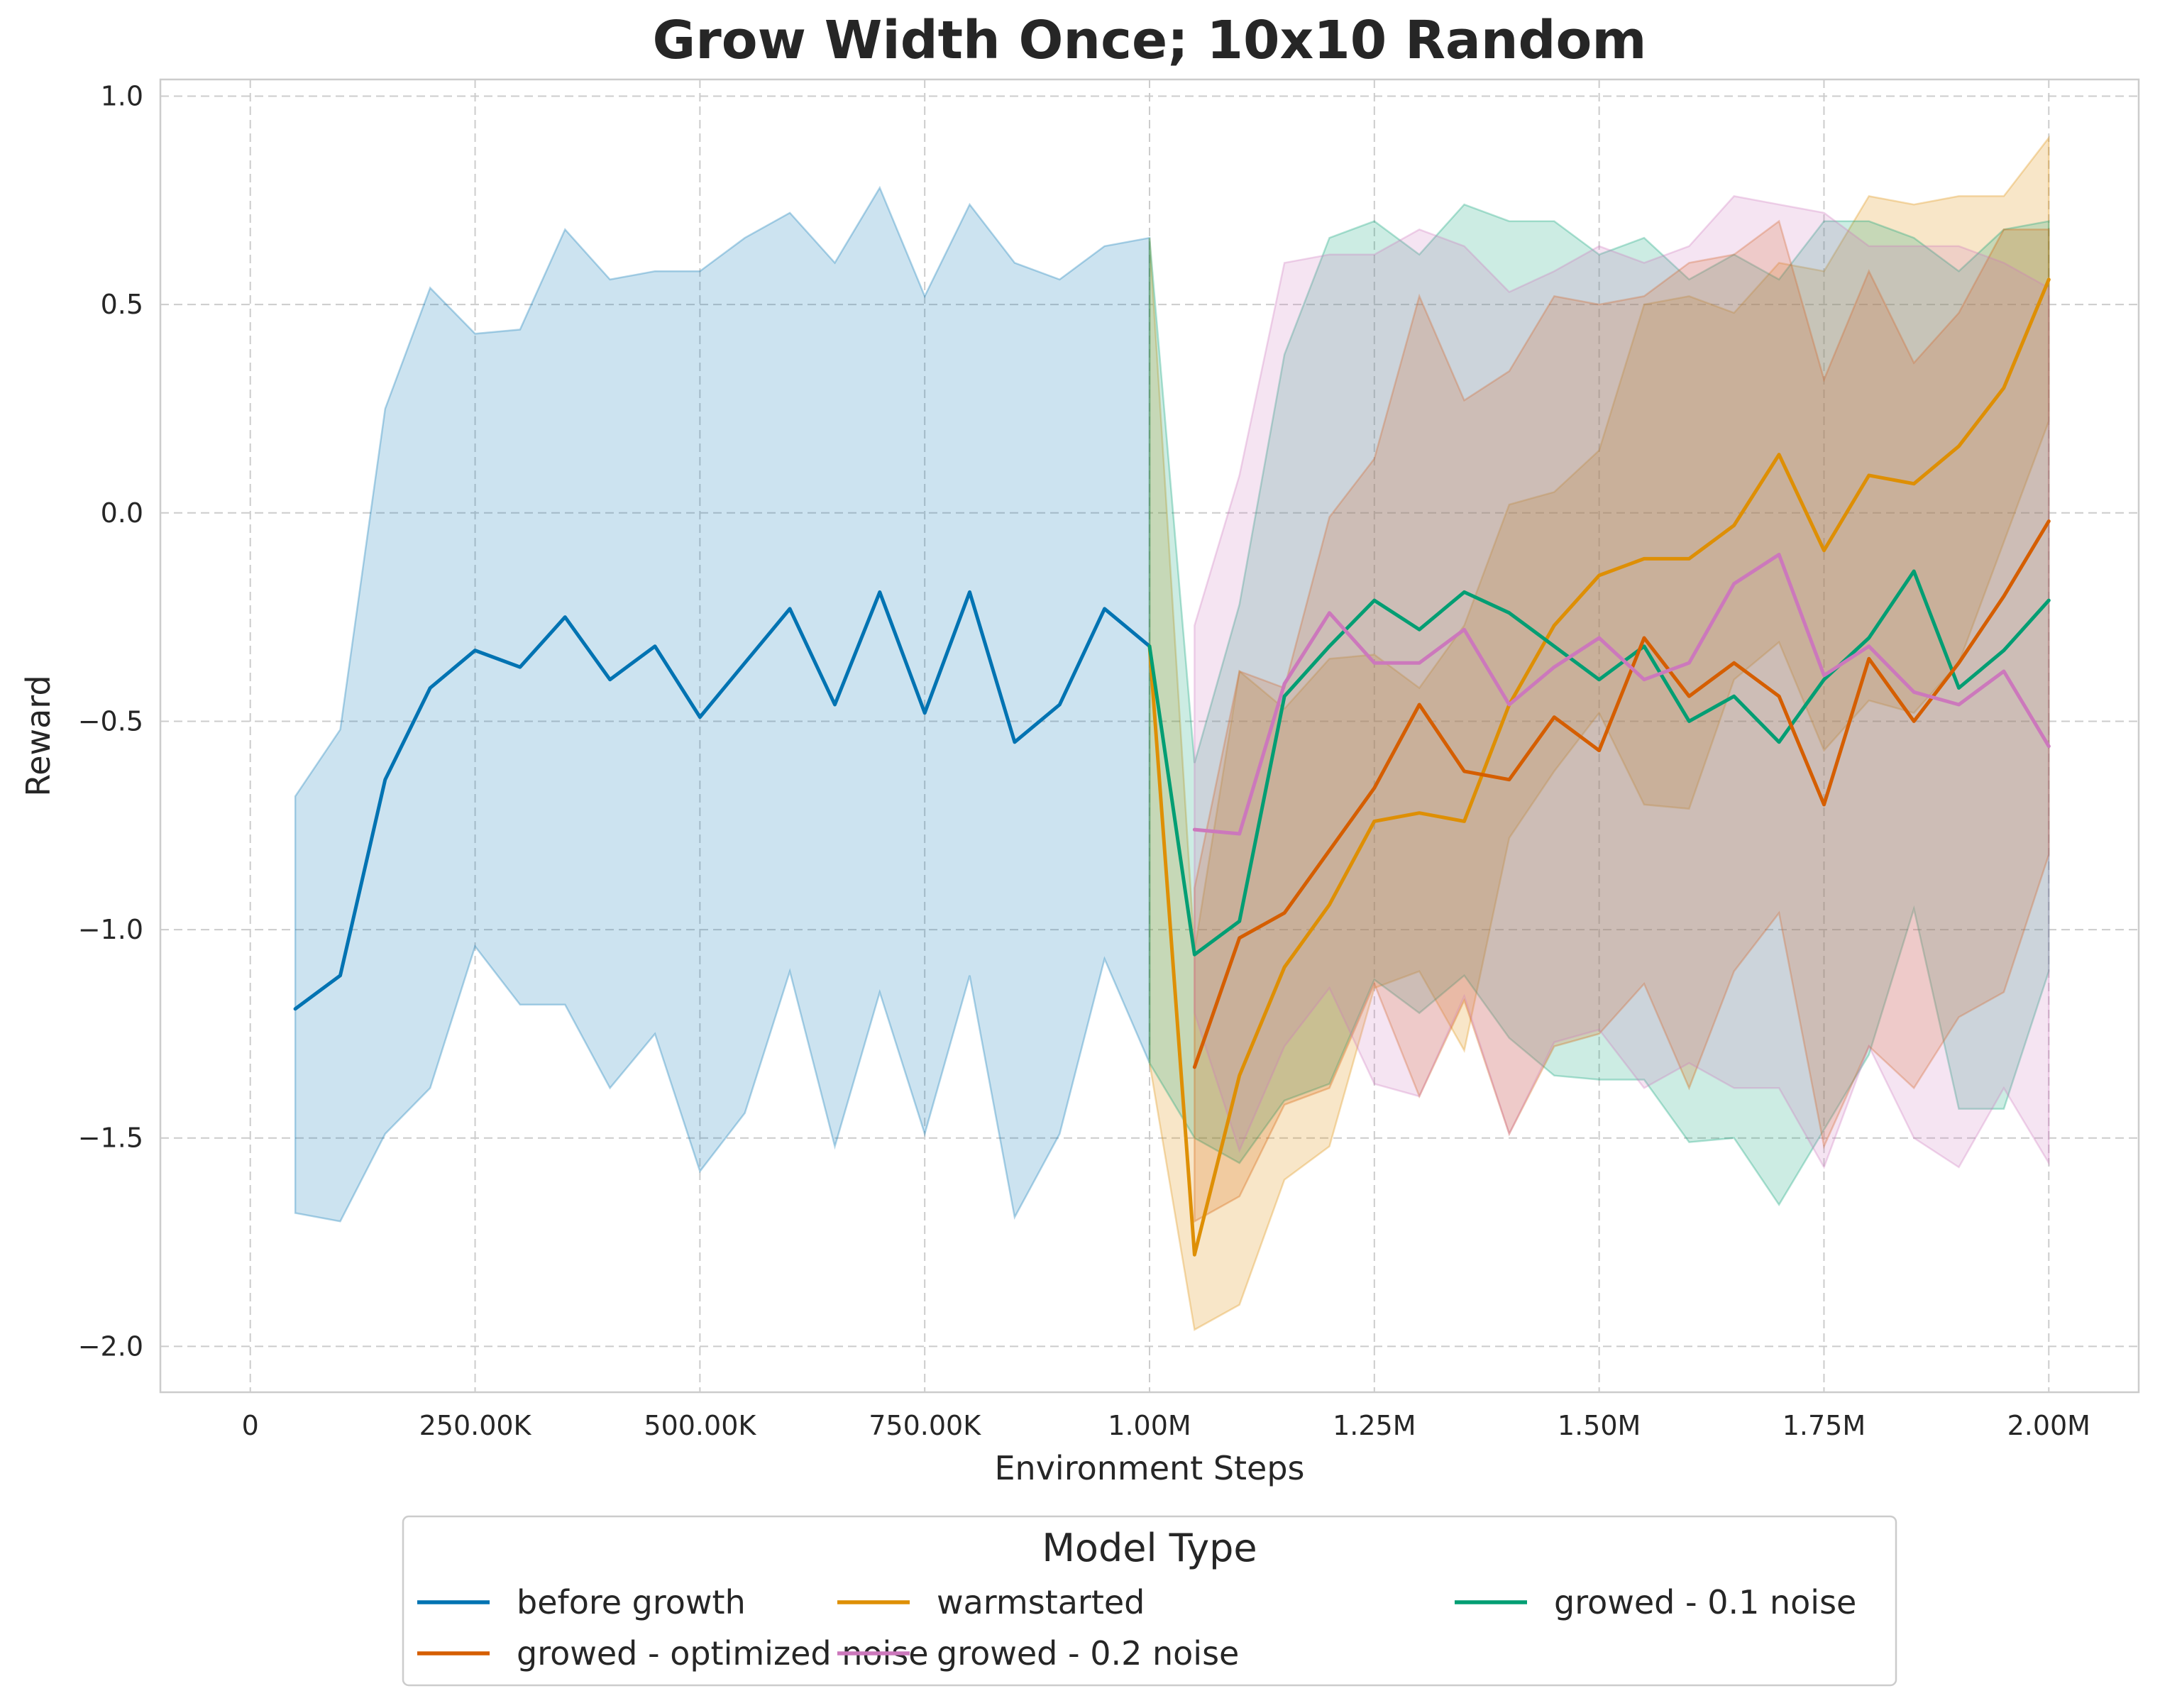  I want to click on legend-label: growed - 0.1 noise, so click(1705, 1602).